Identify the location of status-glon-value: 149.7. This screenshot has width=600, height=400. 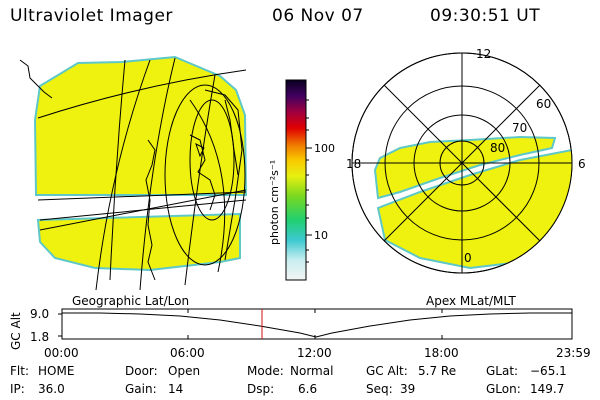
(547, 389).